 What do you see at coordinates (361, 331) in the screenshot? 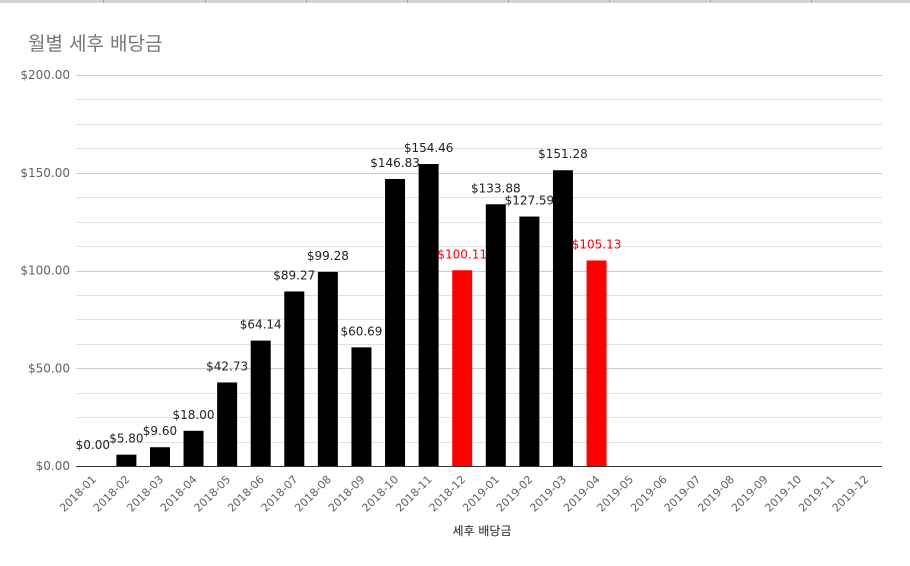
I see `value-label-2018-09: $60.69` at bounding box center [361, 331].